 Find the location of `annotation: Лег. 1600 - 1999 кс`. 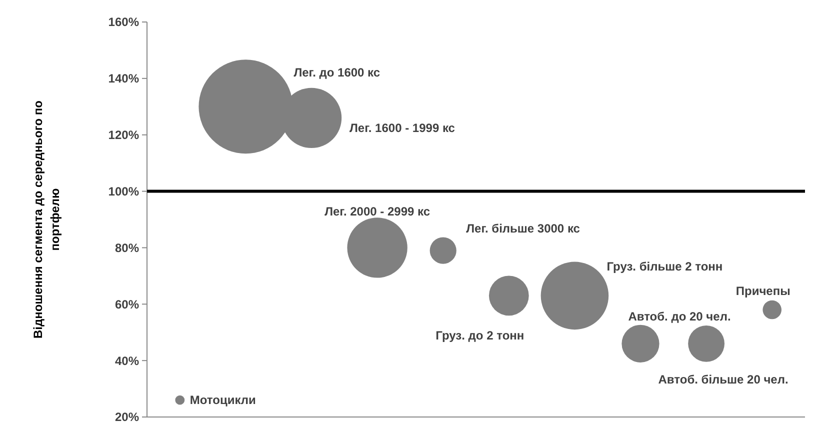

annotation: Лег. 1600 - 1999 кс is located at coordinates (403, 127).